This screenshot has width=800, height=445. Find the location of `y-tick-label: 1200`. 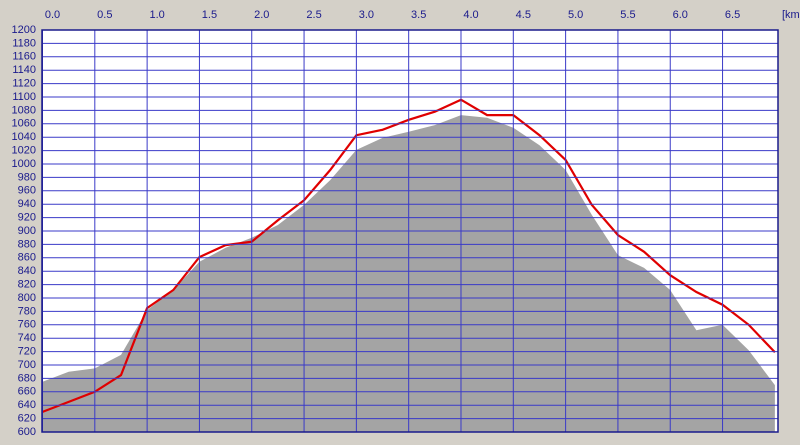

y-tick-label: 1200 is located at coordinates (24, 30).